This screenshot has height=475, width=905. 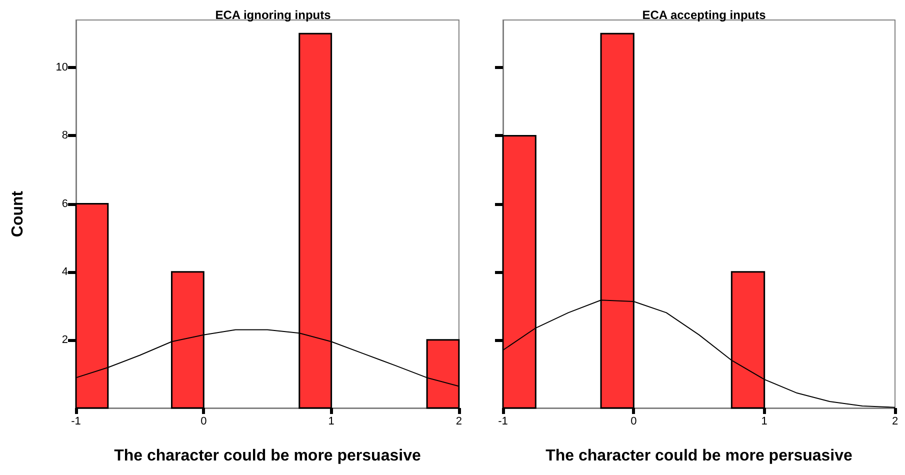 What do you see at coordinates (18, 214) in the screenshot?
I see `y-axis-title: Count` at bounding box center [18, 214].